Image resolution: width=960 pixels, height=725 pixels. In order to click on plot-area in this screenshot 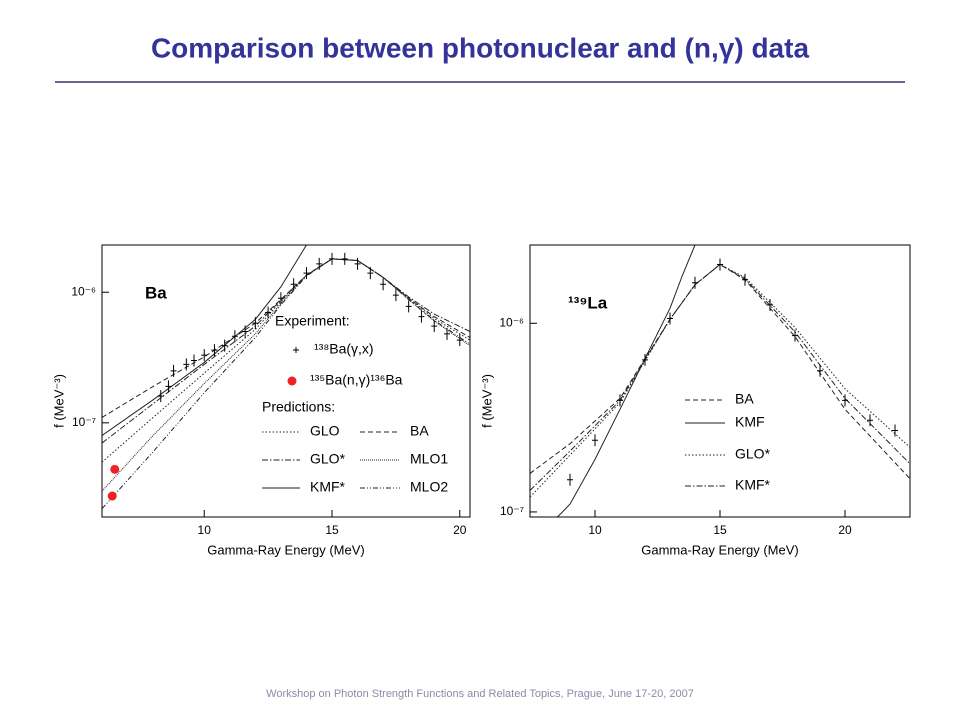, I will do `click(720, 381)`.